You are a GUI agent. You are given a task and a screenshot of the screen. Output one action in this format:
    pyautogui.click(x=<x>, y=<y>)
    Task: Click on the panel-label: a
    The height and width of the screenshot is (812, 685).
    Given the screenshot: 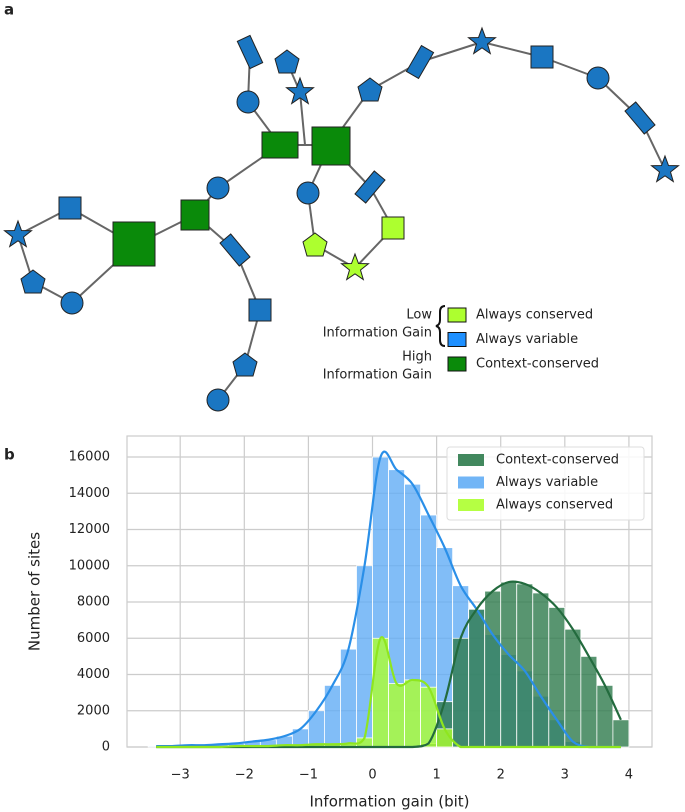 What is the action you would take?
    pyautogui.click(x=9, y=10)
    